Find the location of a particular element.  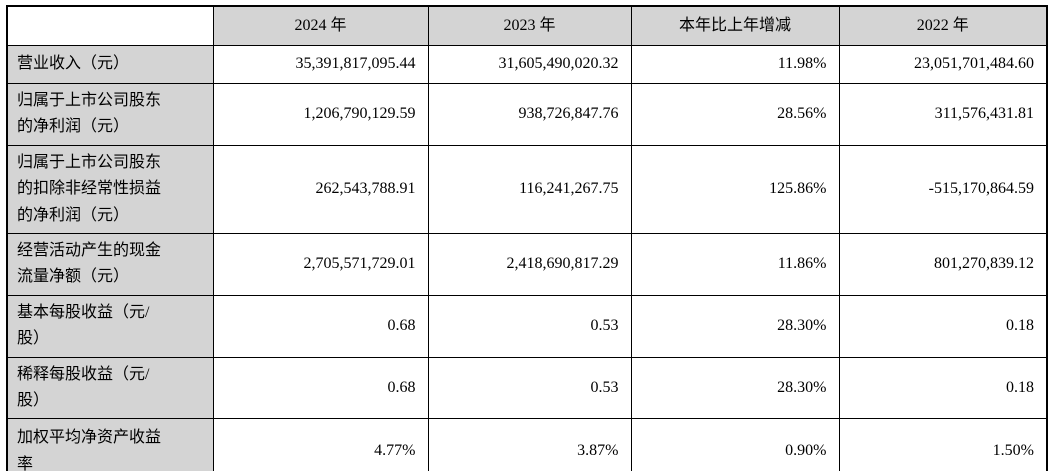

row-label: 基本每股收益（元/股） is located at coordinates (110, 326).